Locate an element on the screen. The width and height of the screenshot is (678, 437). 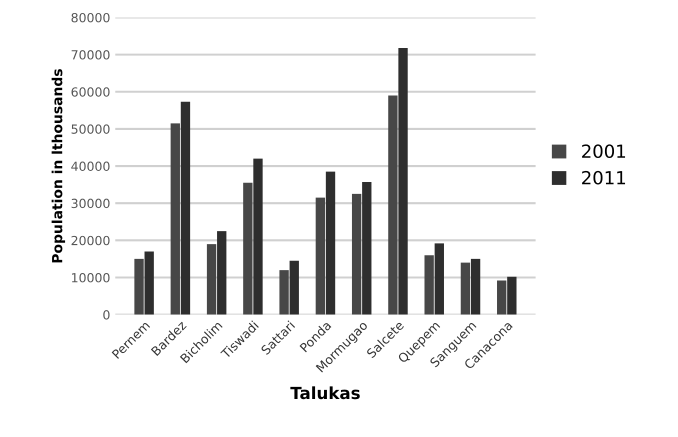
legend-label: 2001 is located at coordinates (604, 151).